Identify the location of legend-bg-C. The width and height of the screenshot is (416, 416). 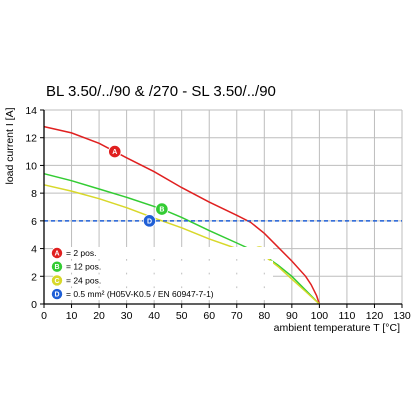
(163, 280).